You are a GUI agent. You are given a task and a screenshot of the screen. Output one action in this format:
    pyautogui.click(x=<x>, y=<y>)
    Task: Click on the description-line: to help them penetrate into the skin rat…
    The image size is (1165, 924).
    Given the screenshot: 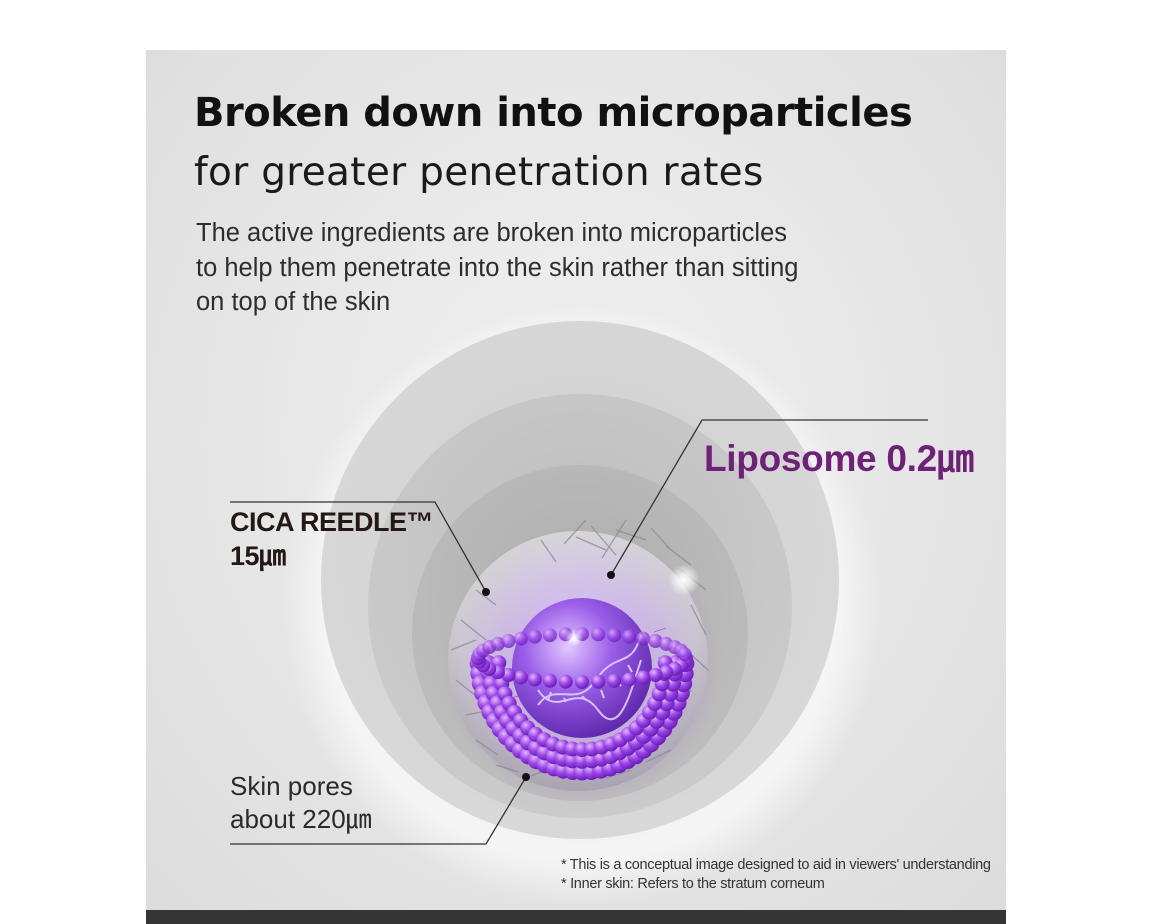 What is the action you would take?
    pyautogui.click(x=497, y=267)
    